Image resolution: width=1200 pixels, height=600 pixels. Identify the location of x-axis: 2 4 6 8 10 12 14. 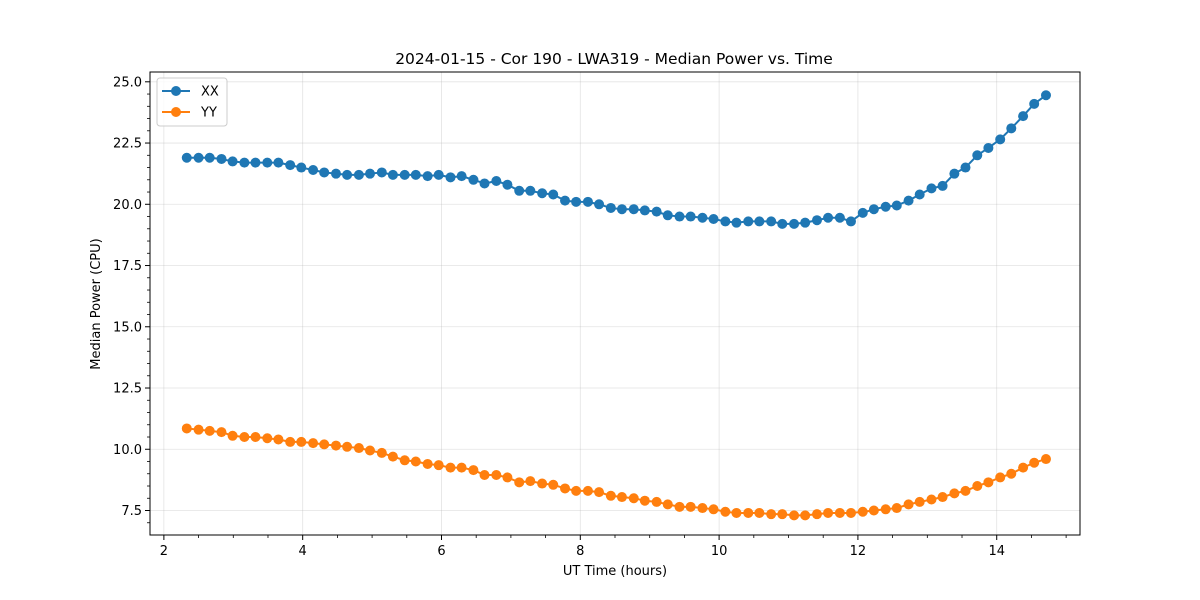
(613, 547).